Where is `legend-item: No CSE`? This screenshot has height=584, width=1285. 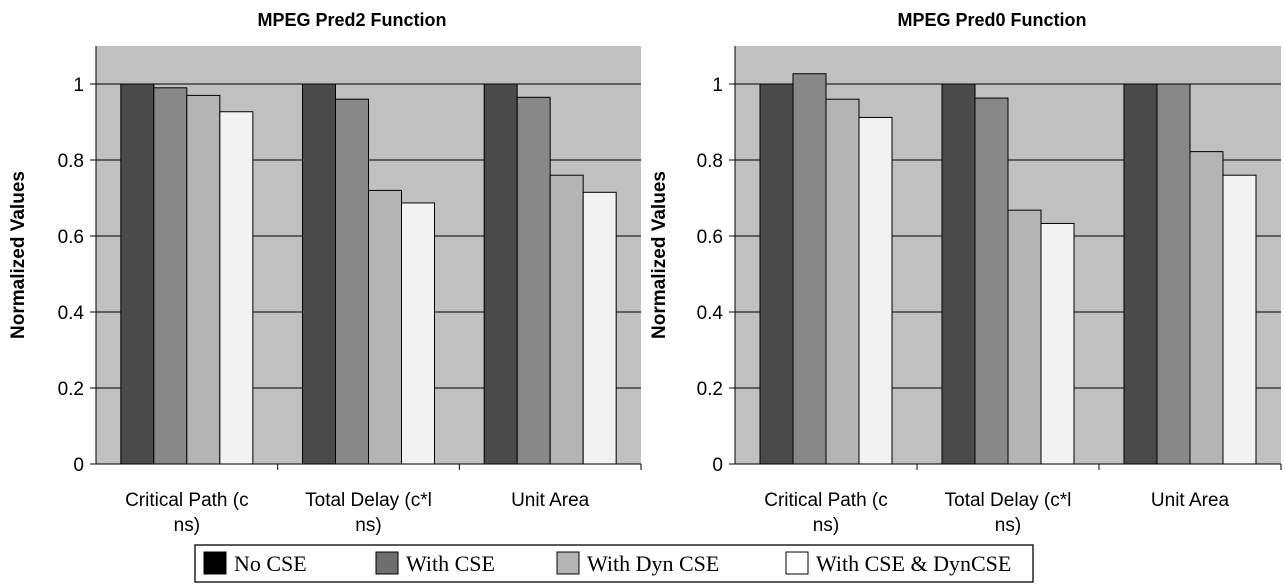 legend-item: No CSE is located at coordinates (255, 563).